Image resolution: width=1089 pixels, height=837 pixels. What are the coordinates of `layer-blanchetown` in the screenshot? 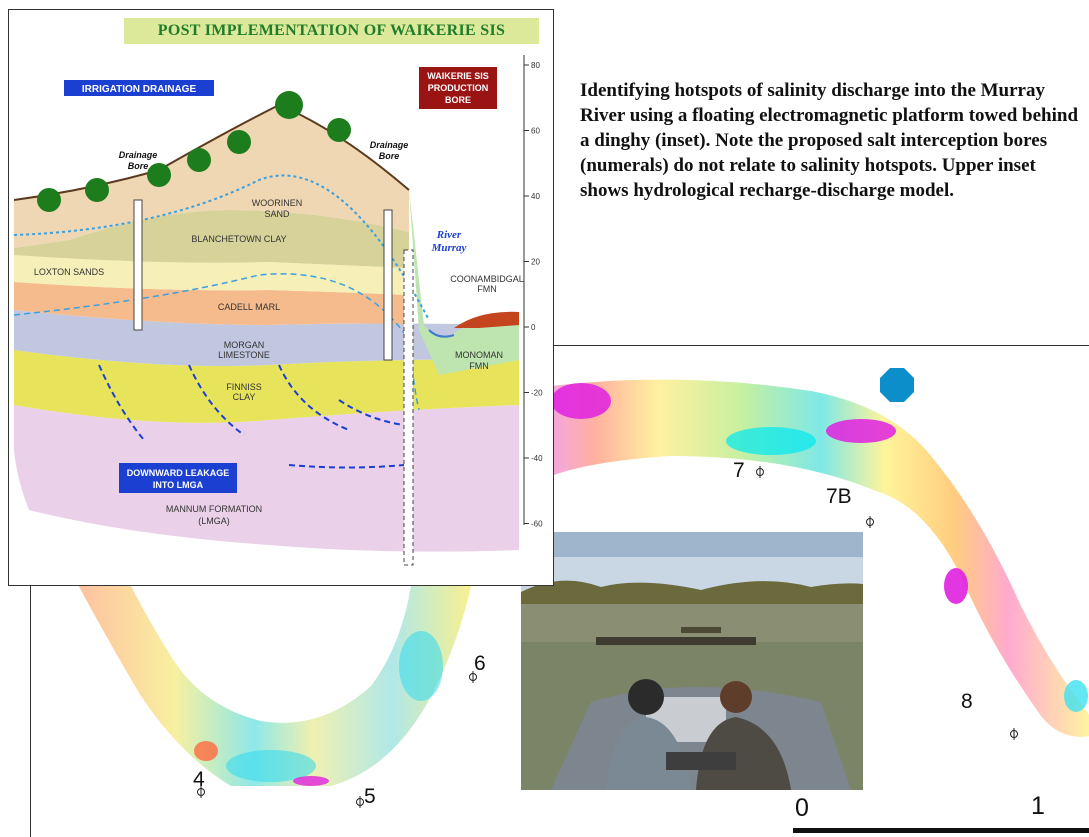 It's located at (211, 239).